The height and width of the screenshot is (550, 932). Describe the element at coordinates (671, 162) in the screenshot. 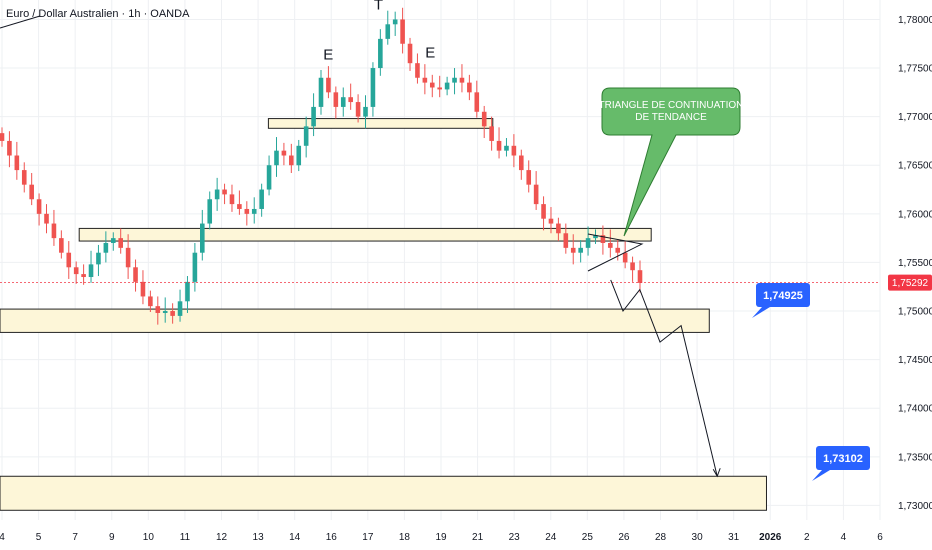

I see `callout-shape` at that location.